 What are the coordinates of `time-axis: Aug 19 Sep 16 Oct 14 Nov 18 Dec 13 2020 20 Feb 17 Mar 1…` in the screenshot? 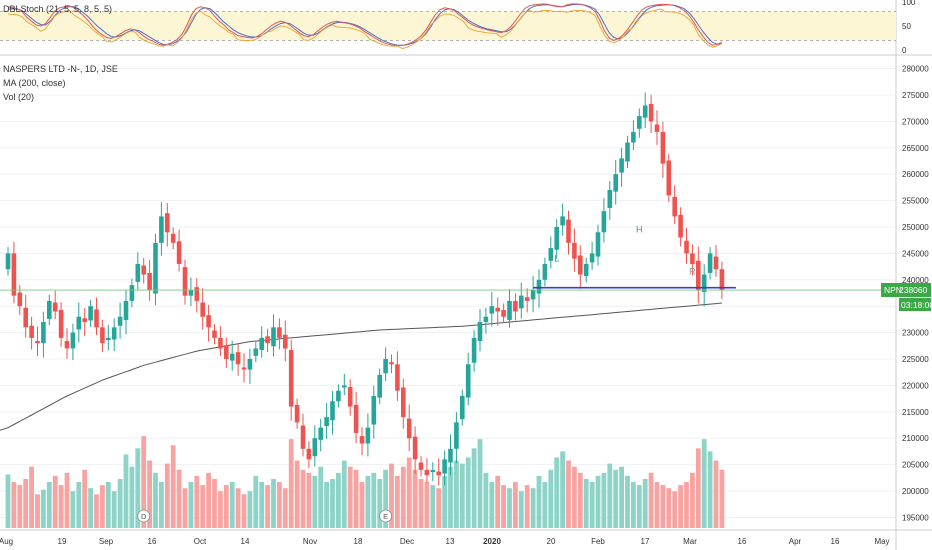 It's located at (445, 541).